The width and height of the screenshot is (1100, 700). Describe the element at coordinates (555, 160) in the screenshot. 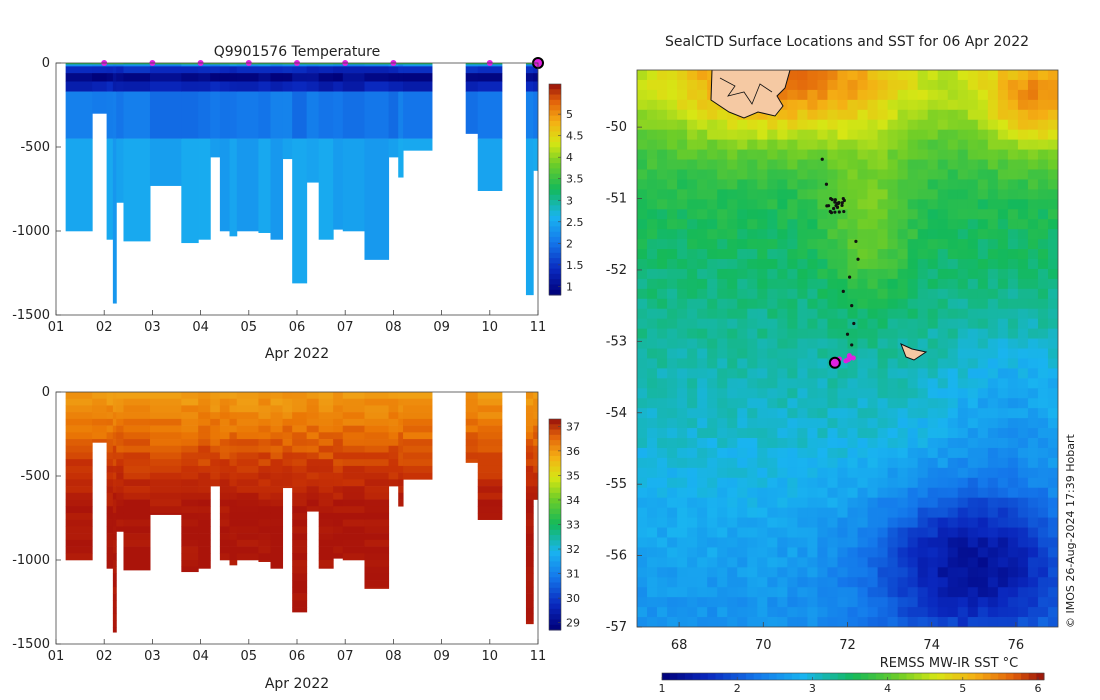

I see `temp-colorbar-segment` at that location.